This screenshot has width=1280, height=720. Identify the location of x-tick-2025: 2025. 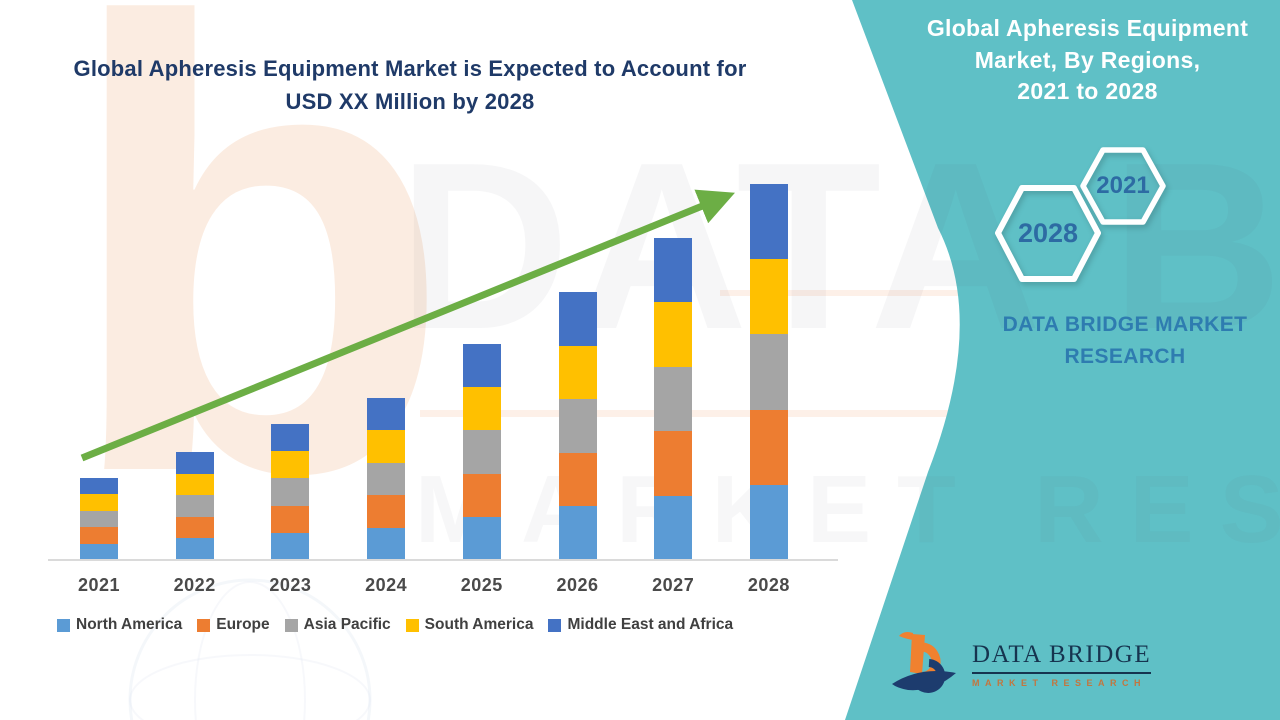
(481, 585).